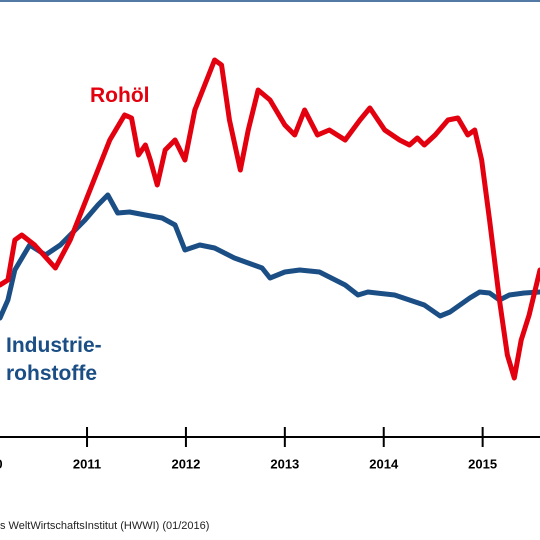 Image resolution: width=540 pixels, height=540 pixels. Describe the element at coordinates (1, 463) in the screenshot. I see `x-tick-label: 2010` at that location.